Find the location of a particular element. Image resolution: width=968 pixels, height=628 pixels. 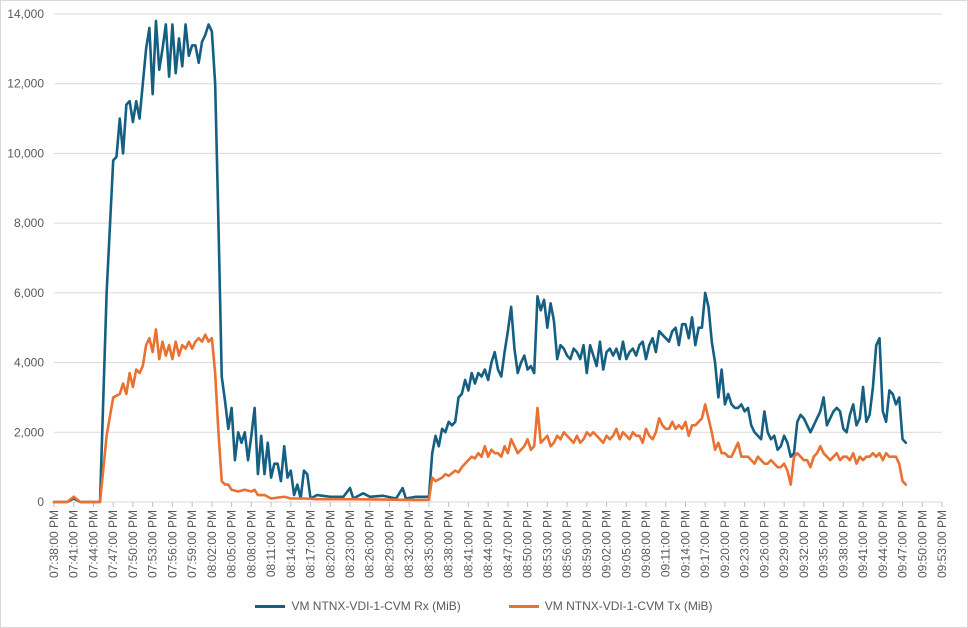

x-tick-label: 08:35:00 PM is located at coordinates (429, 544).